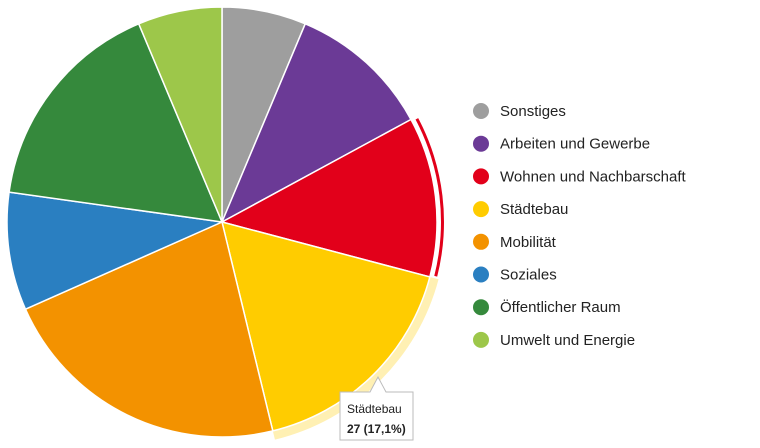 This screenshot has height=448, width=760. I want to click on legend-label: Städtebau, so click(534, 209).